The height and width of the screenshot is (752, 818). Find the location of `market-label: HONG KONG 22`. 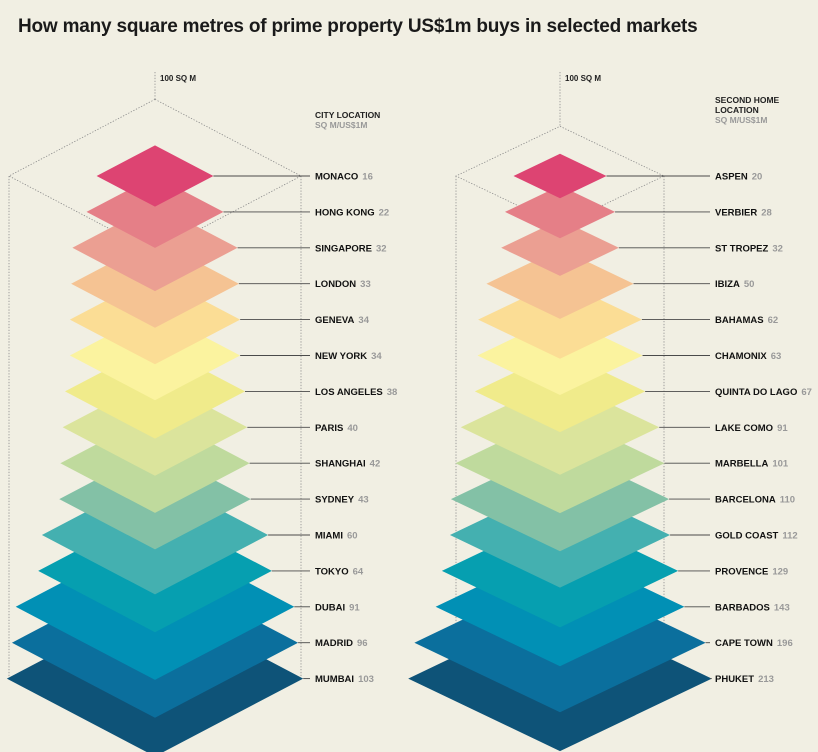

market-label: HONG KONG 22 is located at coordinates (352, 212).